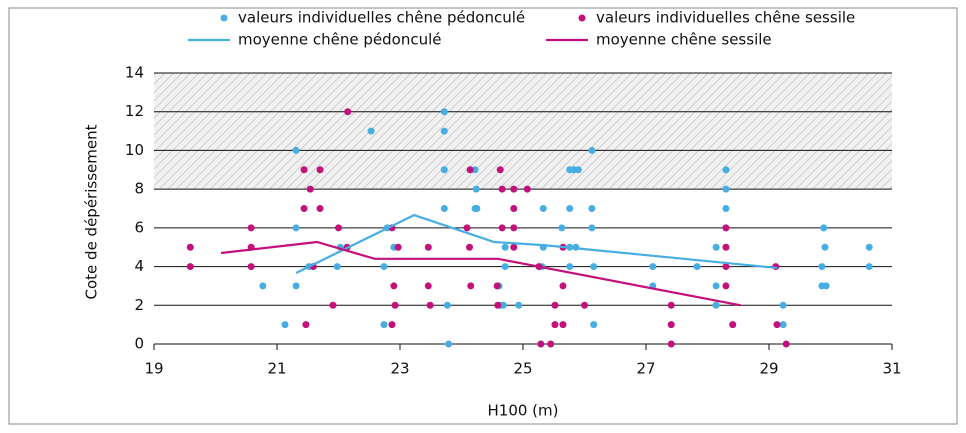 The height and width of the screenshot is (433, 966). What do you see at coordinates (139, 305) in the screenshot?
I see `y-tick-label: 2` at bounding box center [139, 305].